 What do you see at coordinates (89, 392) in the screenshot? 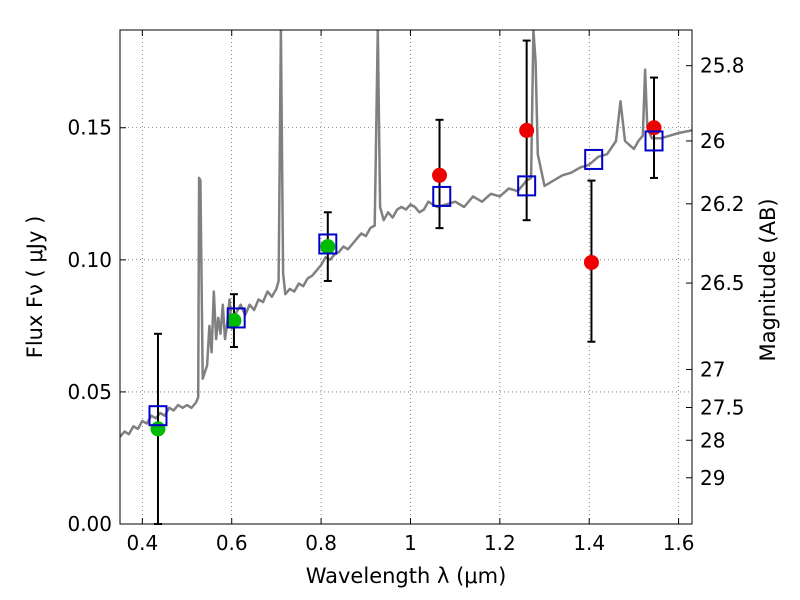
I see `y-tick-label: 0.05` at bounding box center [89, 392].